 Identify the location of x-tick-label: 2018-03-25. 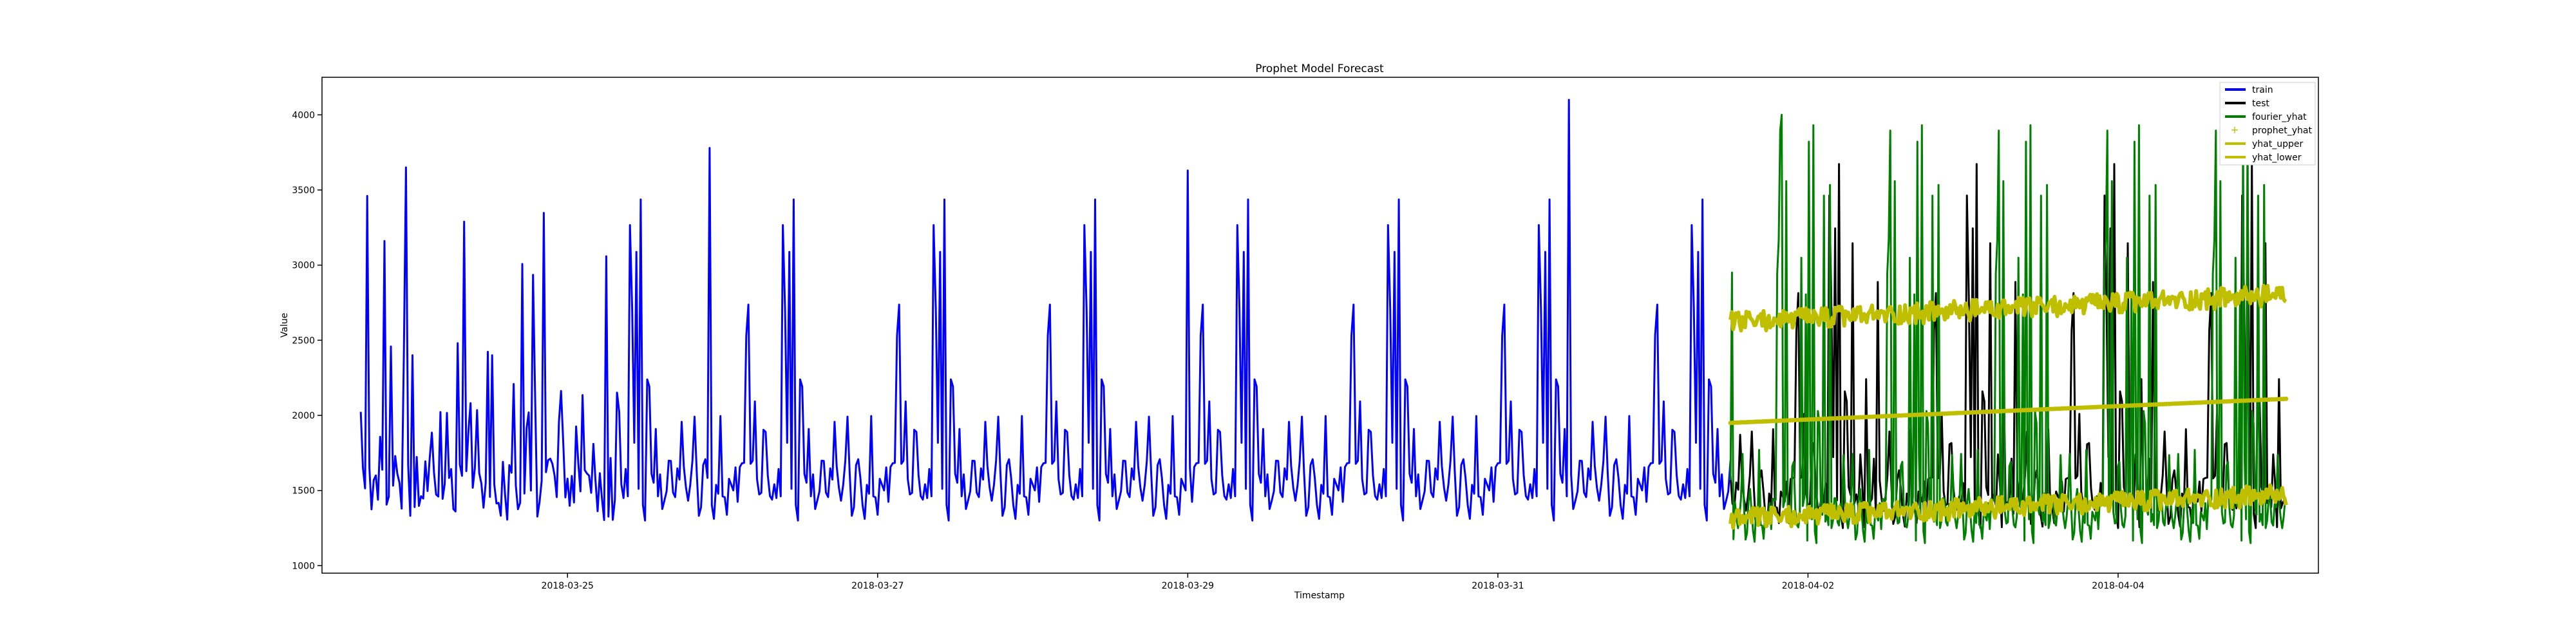
(568, 586).